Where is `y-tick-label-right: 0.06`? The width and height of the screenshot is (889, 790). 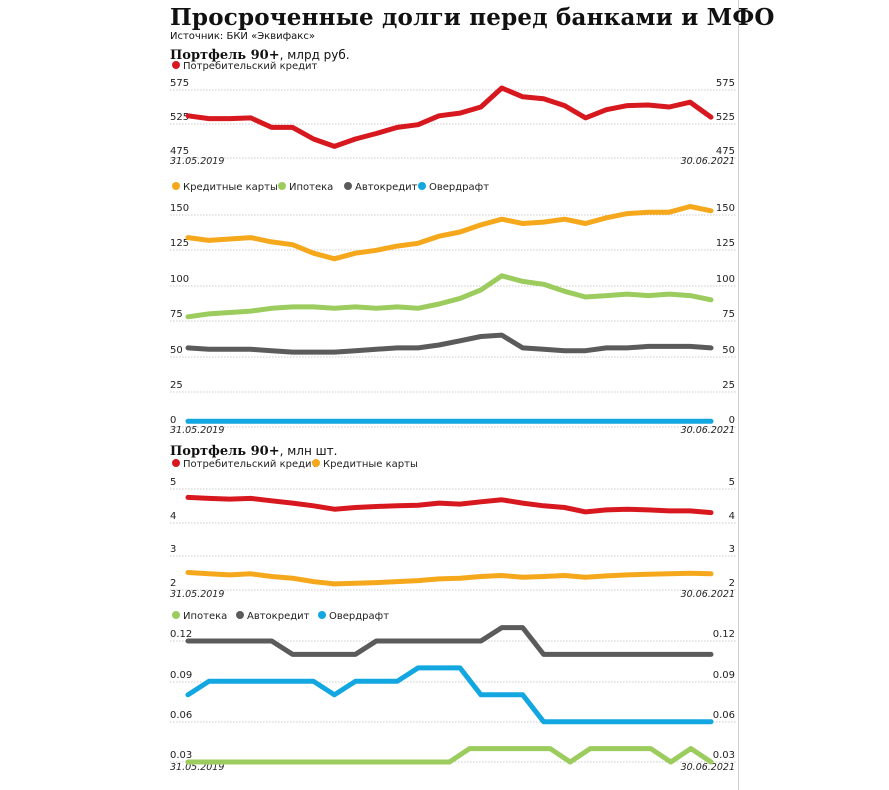
y-tick-label-right: 0.06 is located at coordinates (724, 715).